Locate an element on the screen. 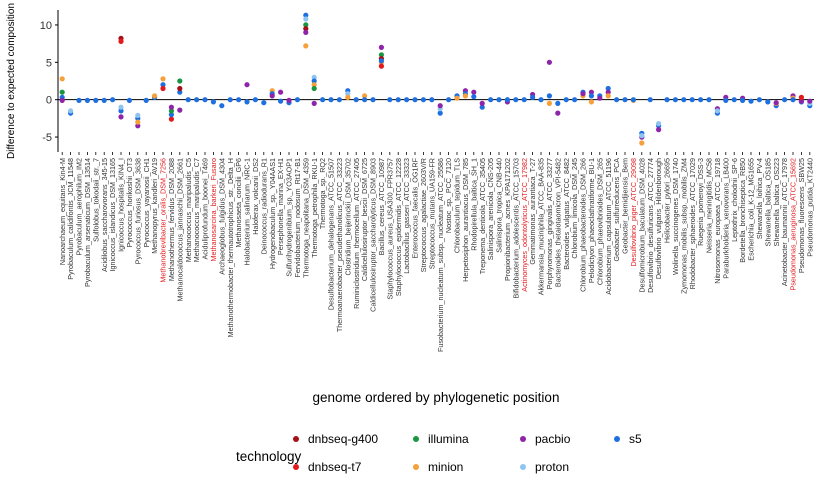  x-tick-label: Ruegeria_pomeroyi_DSS-3 is located at coordinates (700, 202).